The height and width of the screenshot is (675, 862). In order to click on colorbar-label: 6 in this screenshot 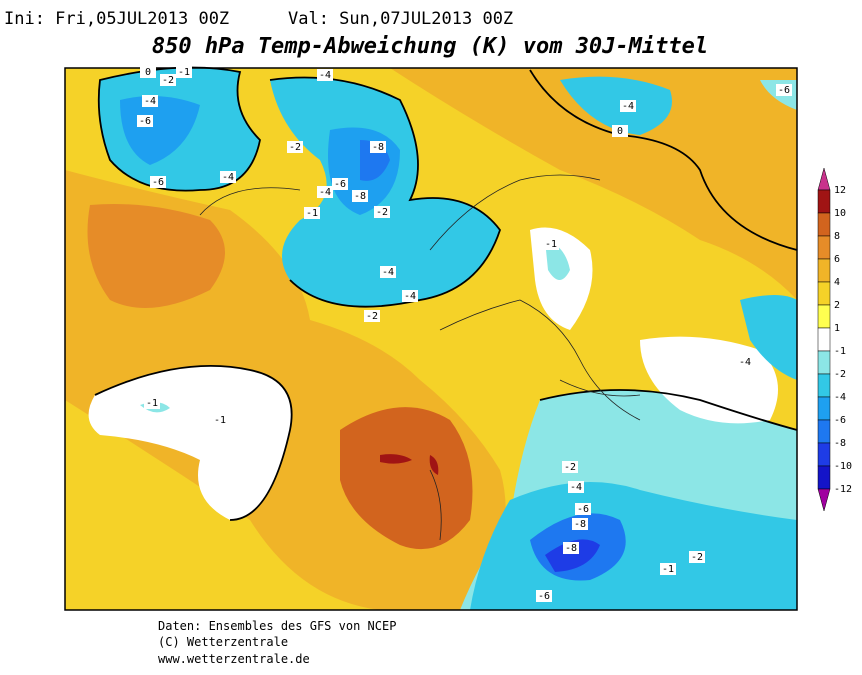, I will do `click(837, 259)`.